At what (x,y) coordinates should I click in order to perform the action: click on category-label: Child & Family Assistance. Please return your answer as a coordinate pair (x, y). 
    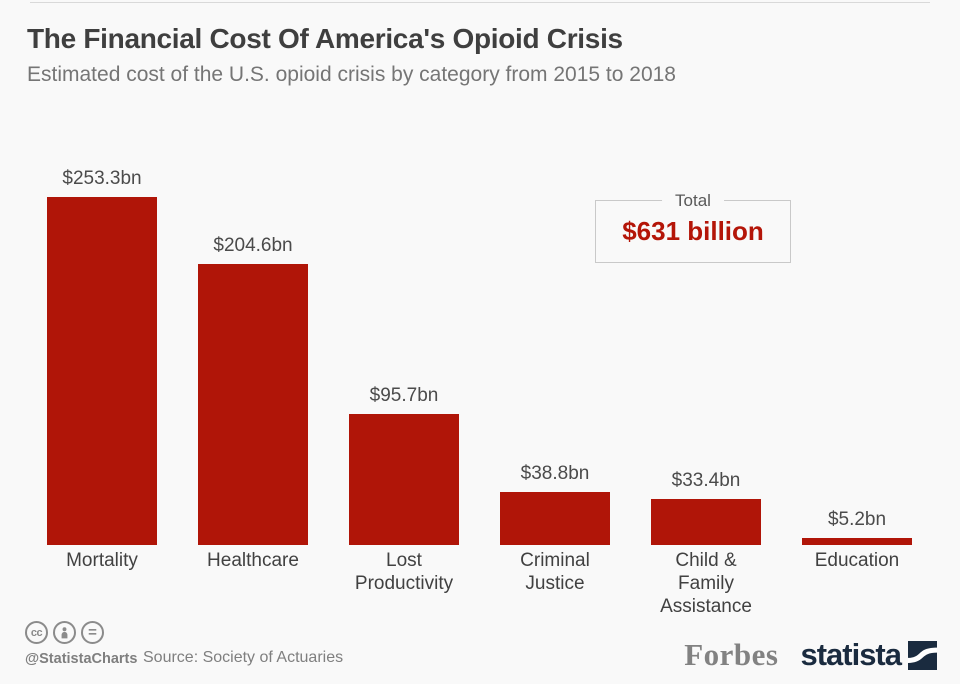
    Looking at the image, I should click on (706, 583).